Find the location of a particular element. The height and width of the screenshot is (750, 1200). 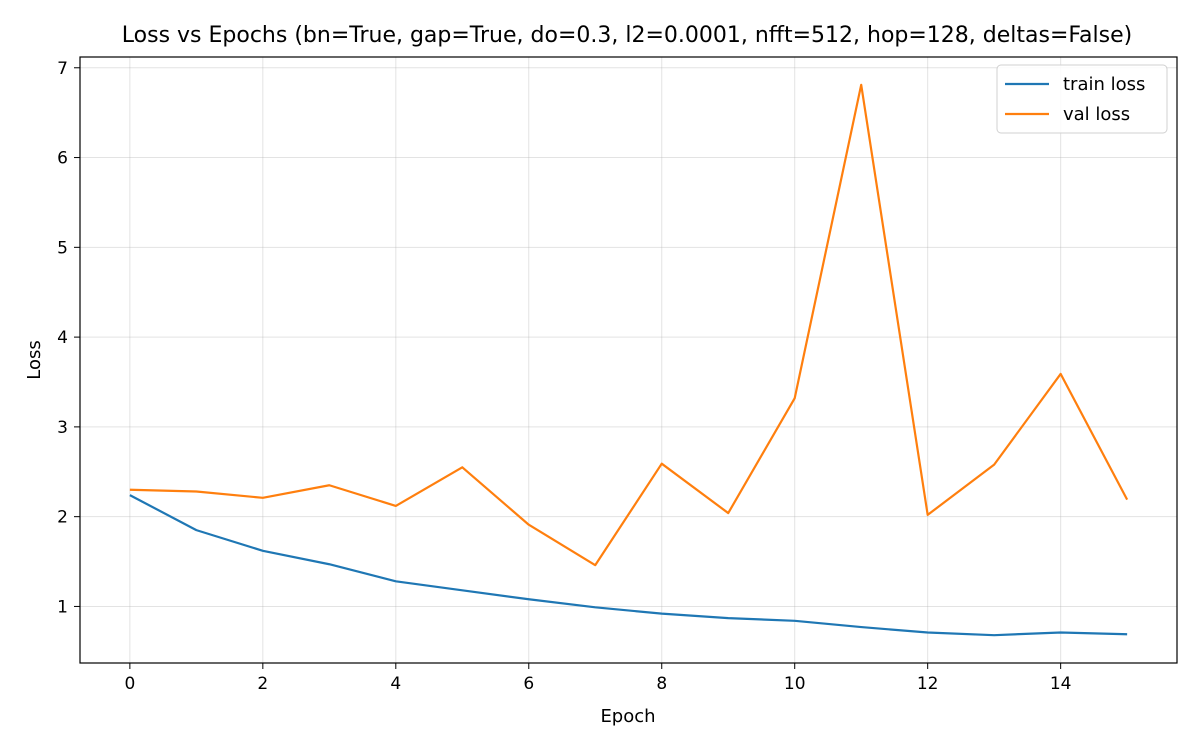

y-tick-label: 4 is located at coordinates (62, 338).